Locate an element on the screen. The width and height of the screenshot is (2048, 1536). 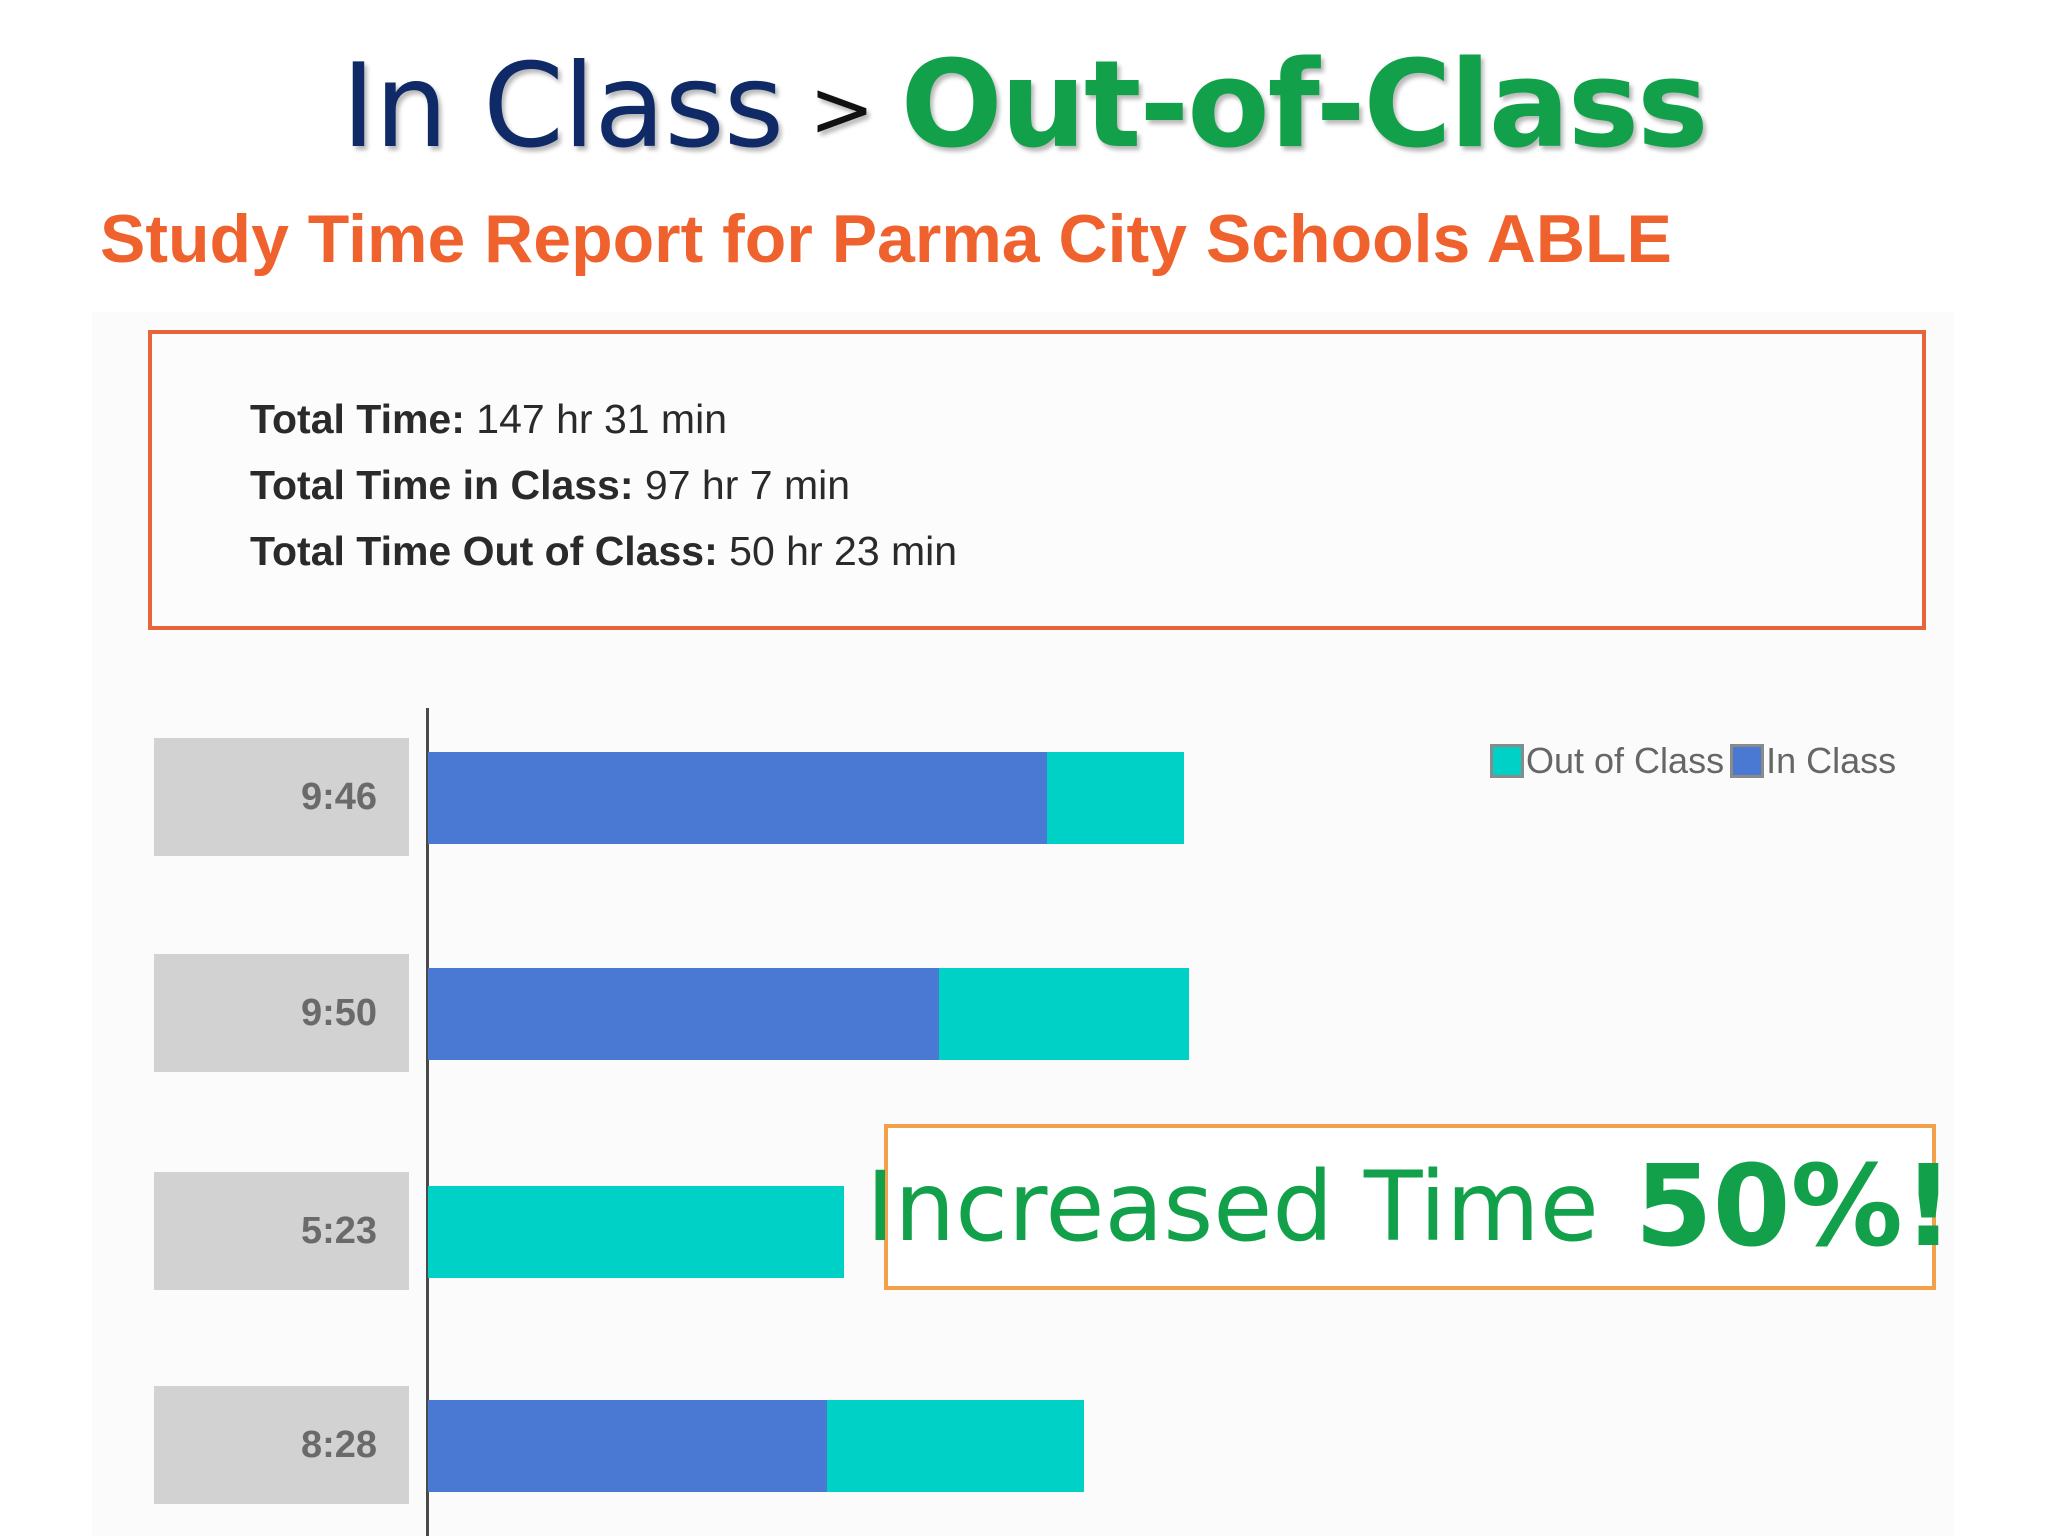
legend-swatch-in-class is located at coordinates (1747, 761).